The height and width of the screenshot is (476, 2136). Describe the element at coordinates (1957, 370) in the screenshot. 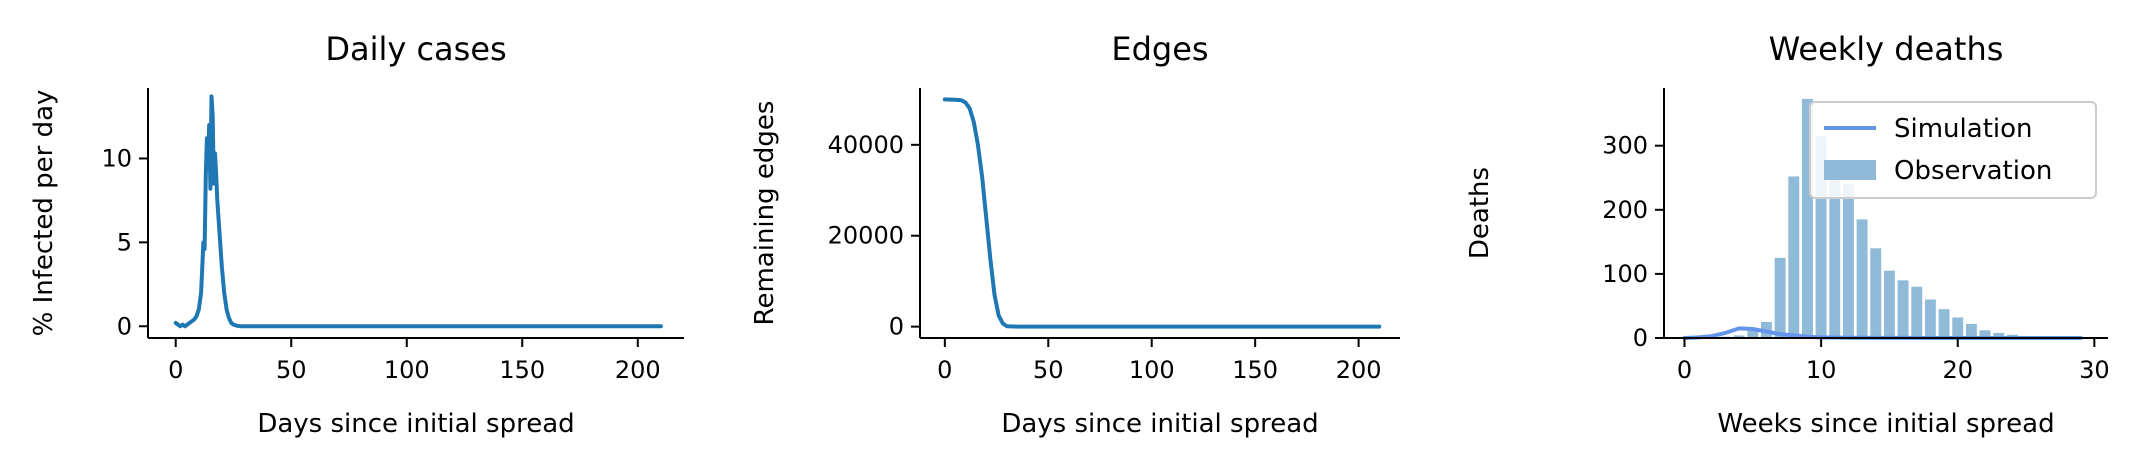

I see `x-tick-label: 20` at that location.